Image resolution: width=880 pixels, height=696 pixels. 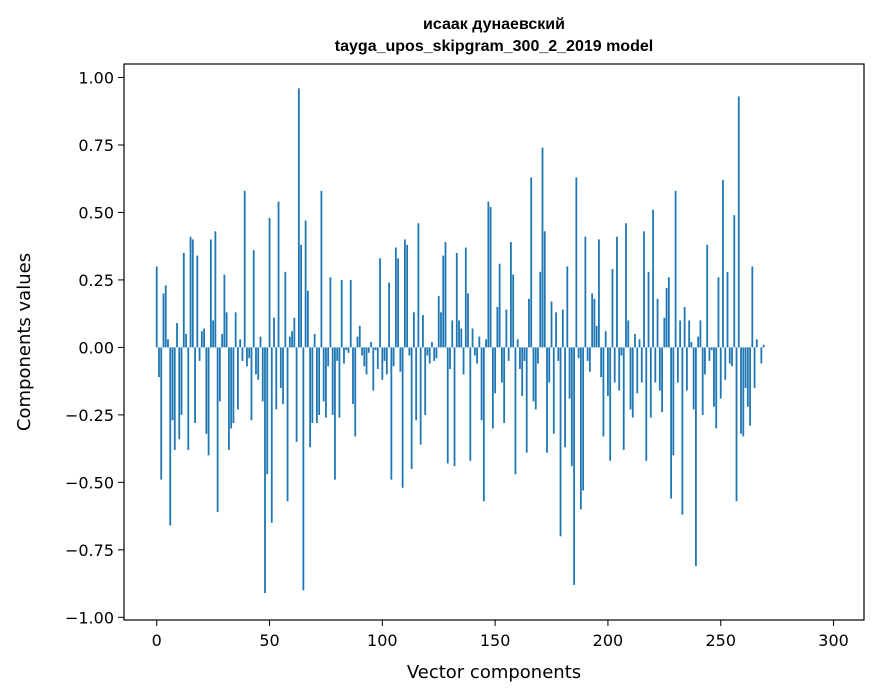 I want to click on y-tick-label: 0.75, so click(x=96, y=145).